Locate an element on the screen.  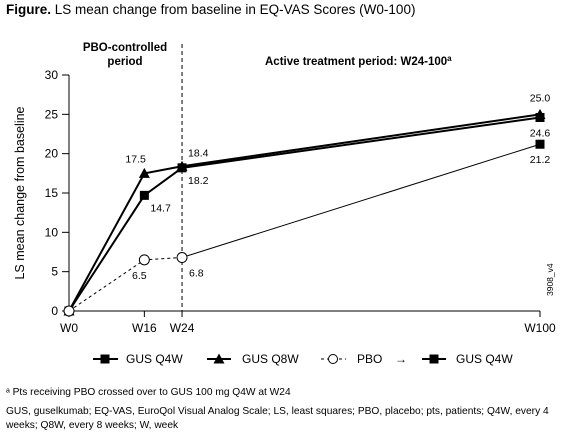
data-label-0-1: 14.7 is located at coordinates (160, 208).